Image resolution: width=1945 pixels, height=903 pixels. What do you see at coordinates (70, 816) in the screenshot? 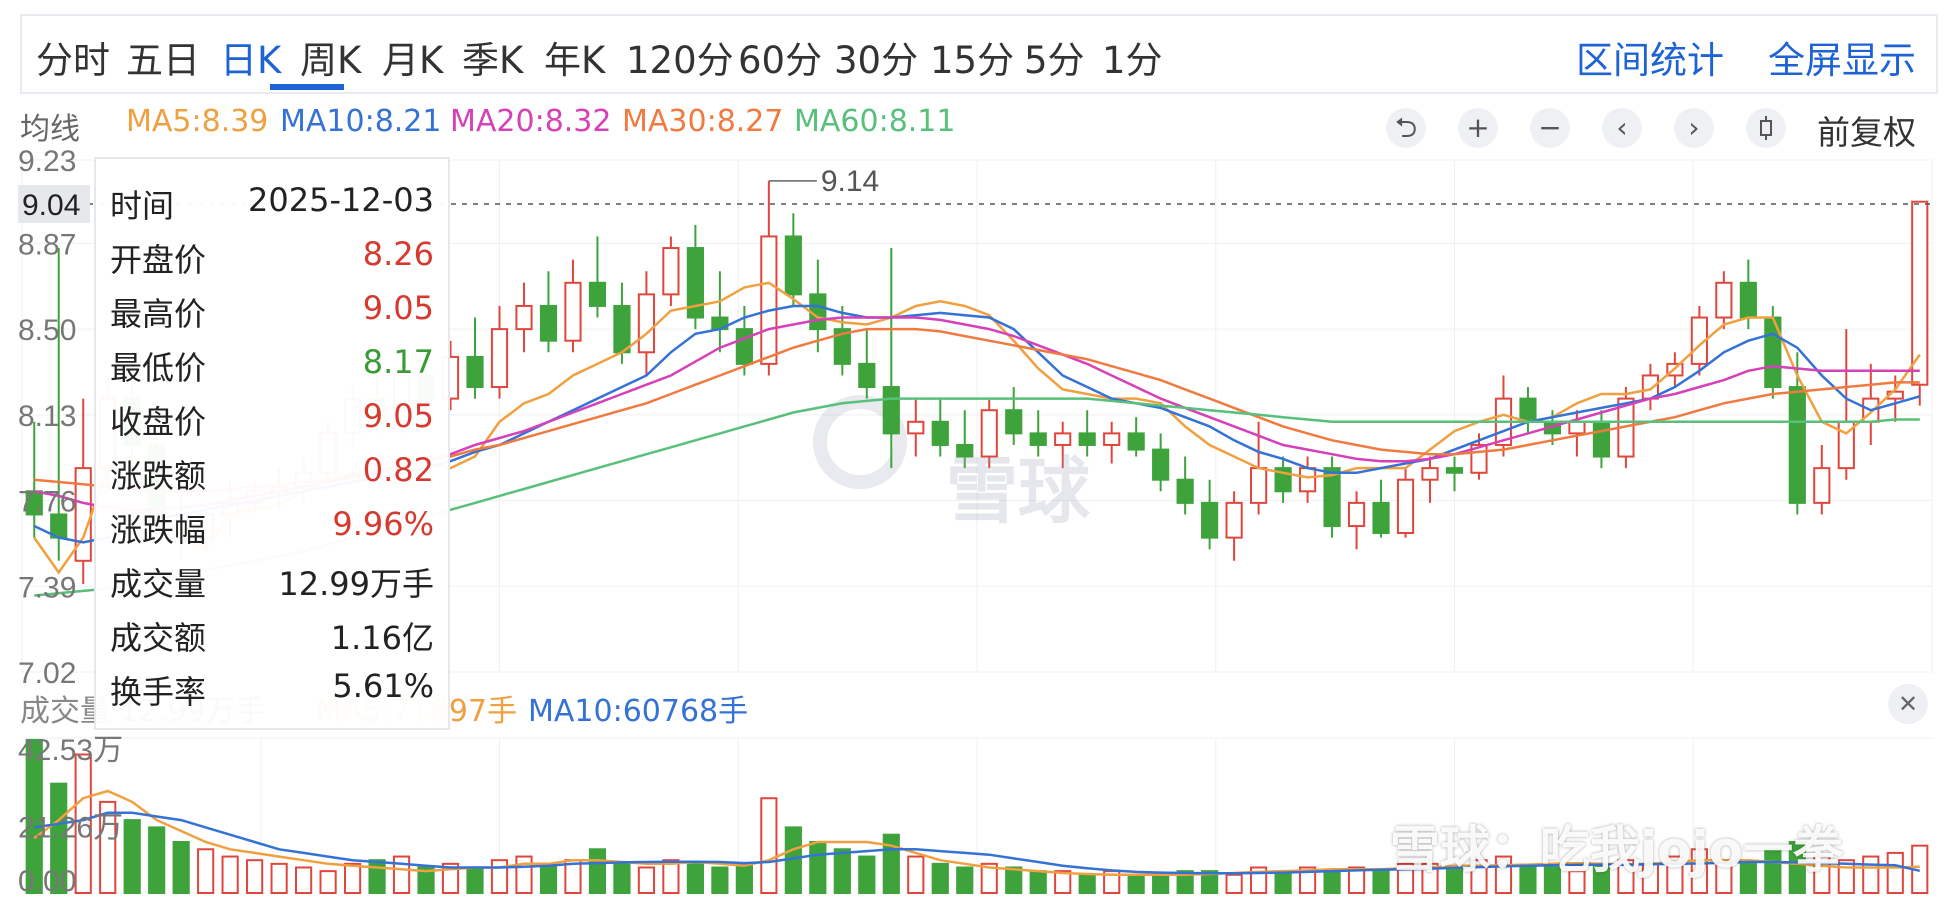
I see `volume-axis: 42.53万 21.26万 0.00` at bounding box center [70, 816].